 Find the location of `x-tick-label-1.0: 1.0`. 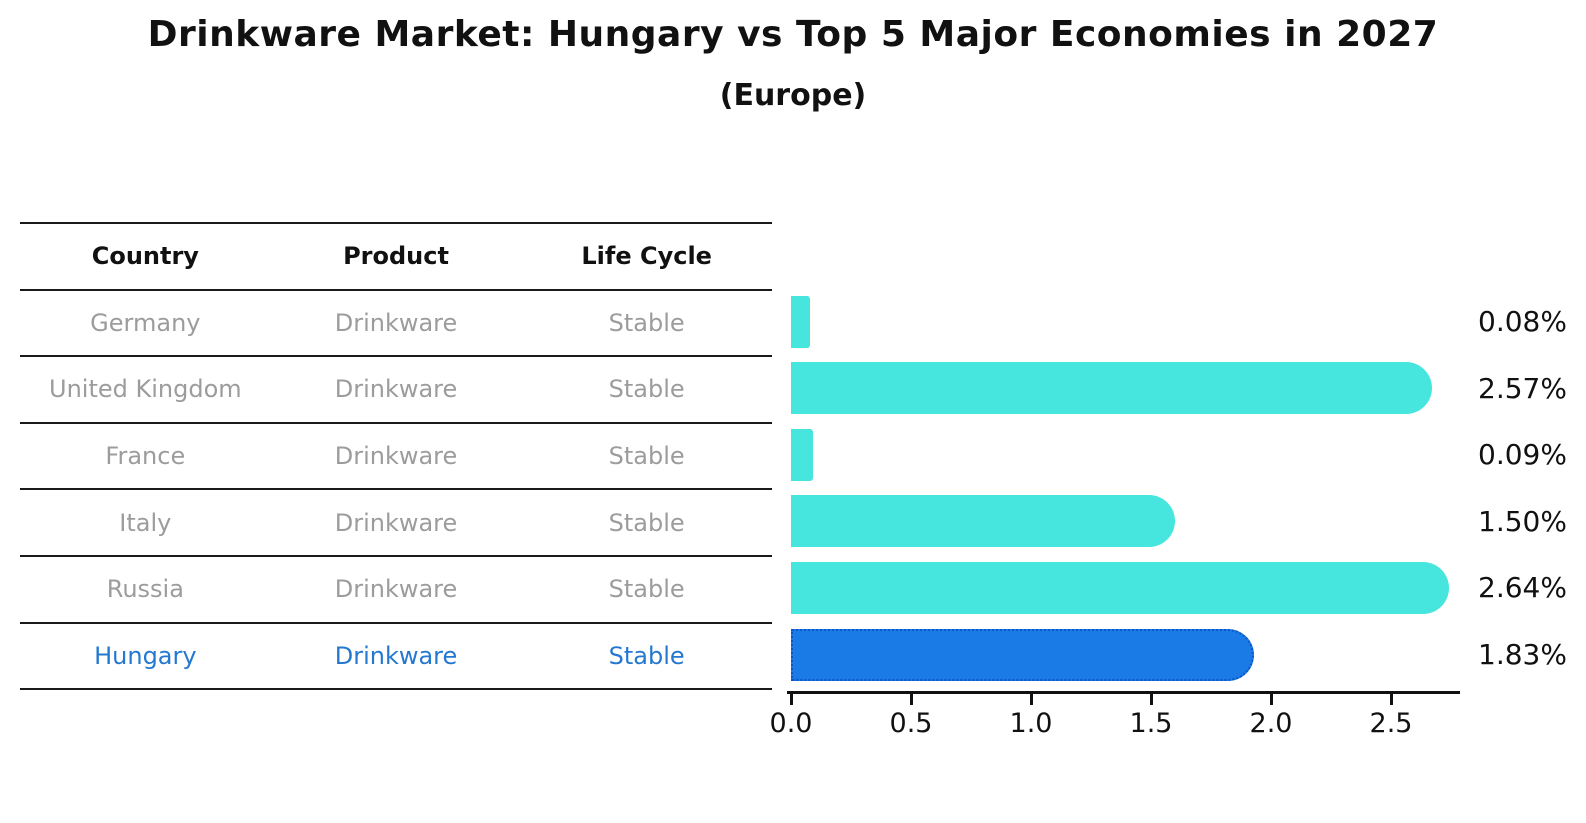

x-tick-label-1.0: 1.0 is located at coordinates (1031, 723).